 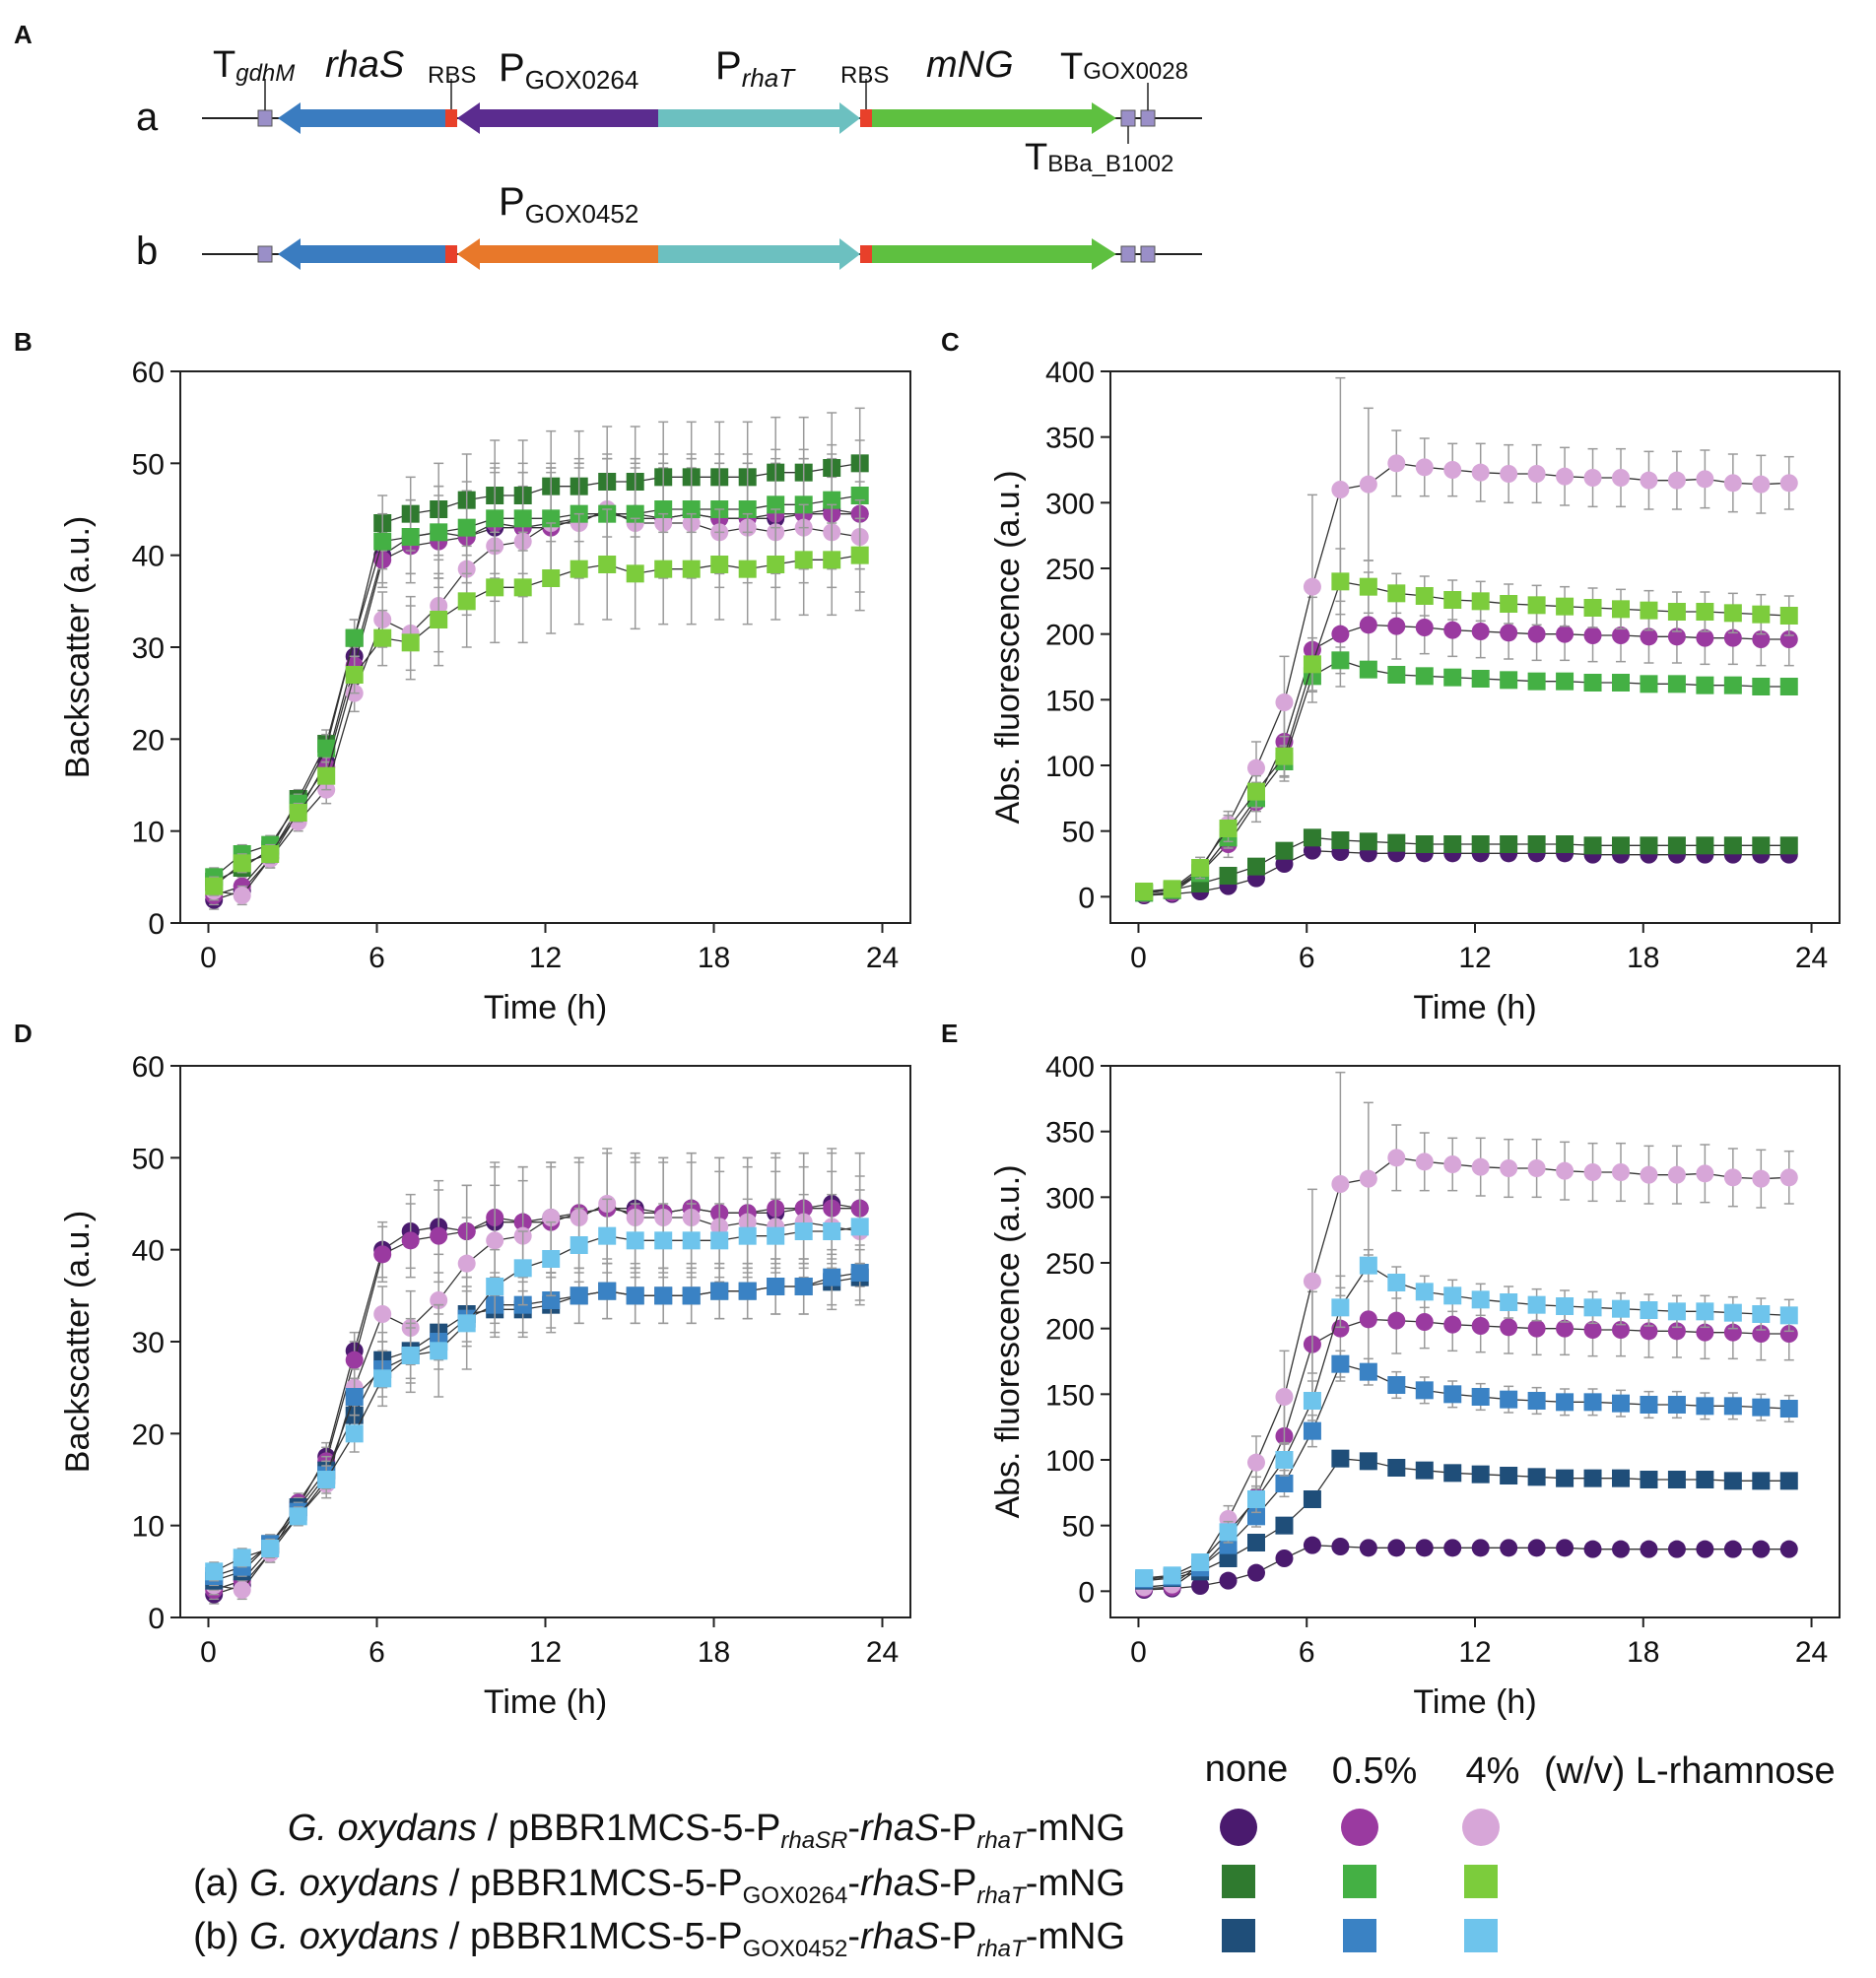 What do you see at coordinates (970, 65) in the screenshot?
I see `label-mng: mNG` at bounding box center [970, 65].